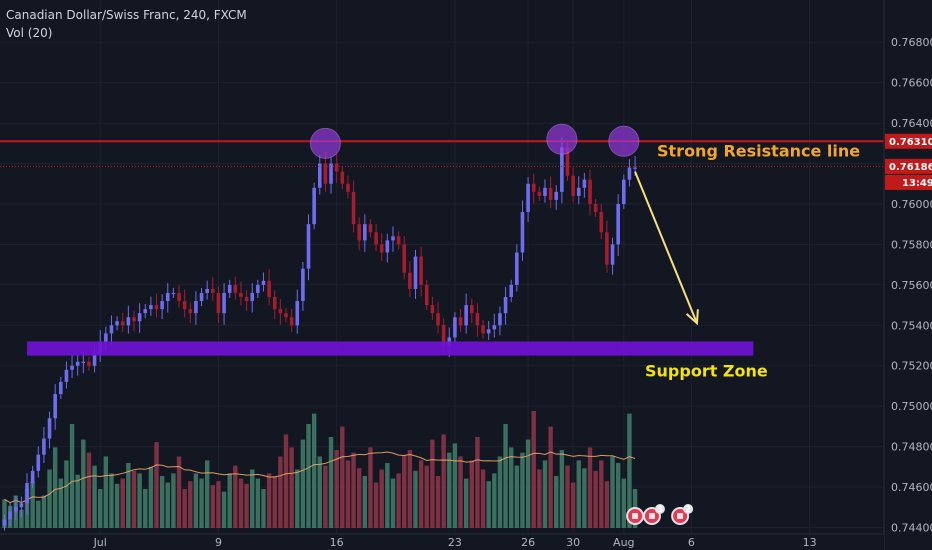 The image size is (932, 550). Describe the element at coordinates (126, 15) in the screenshot. I see `chart-title: Canadian Dollar/Swiss Franc, 240, FXCM` at that location.